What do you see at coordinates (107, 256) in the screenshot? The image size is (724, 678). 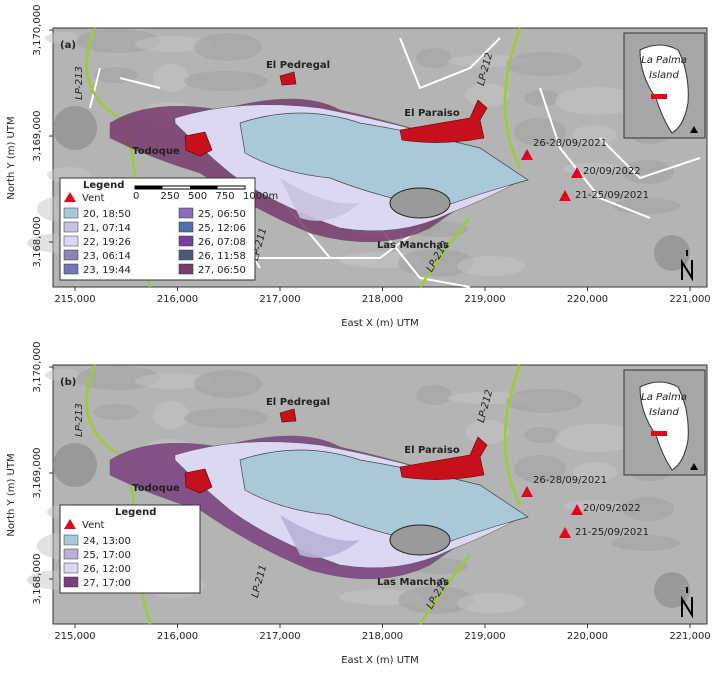 I see `legend-entry: 23, 06:14` at bounding box center [107, 256].